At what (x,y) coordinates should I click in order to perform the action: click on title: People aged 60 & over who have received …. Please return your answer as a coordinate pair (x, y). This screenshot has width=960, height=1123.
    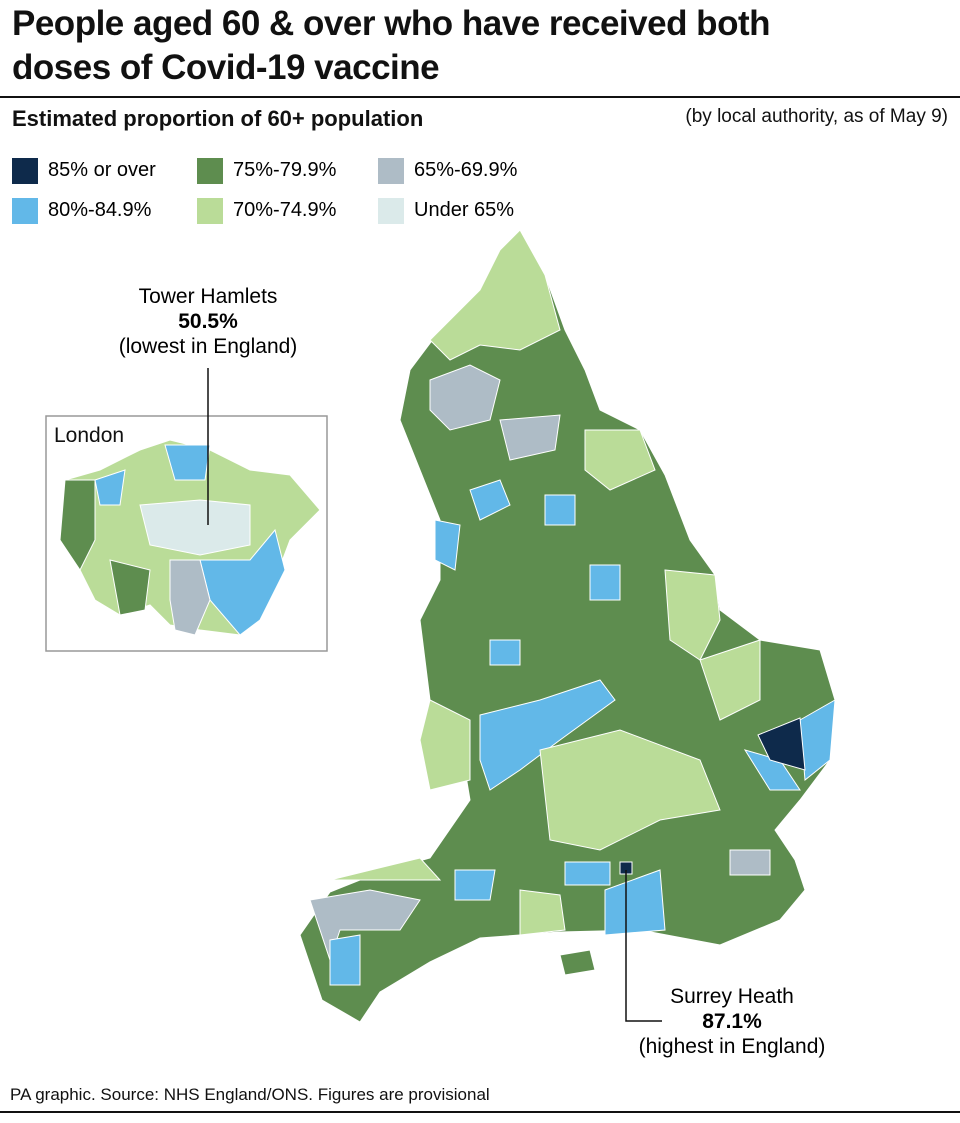
    Looking at the image, I should click on (391, 23).